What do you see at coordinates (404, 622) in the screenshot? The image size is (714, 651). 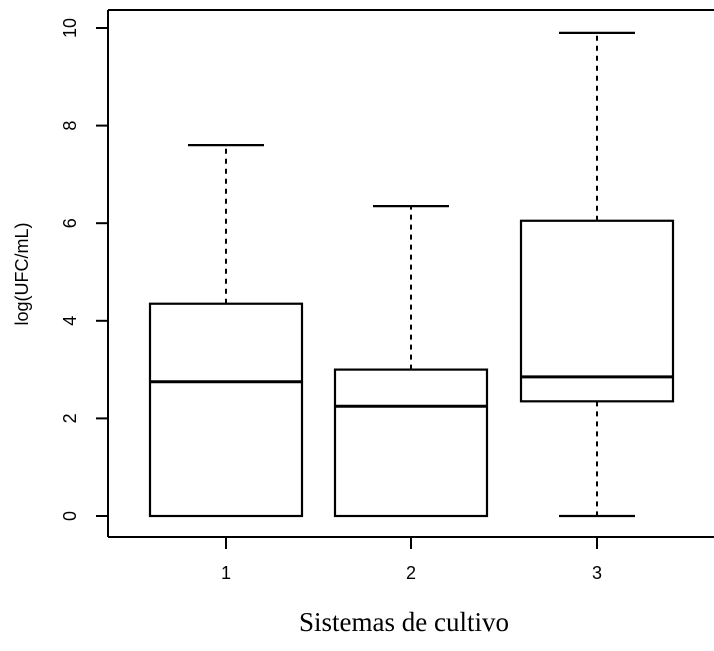 I see `x-axis-label: Sistemas de cultivo` at bounding box center [404, 622].